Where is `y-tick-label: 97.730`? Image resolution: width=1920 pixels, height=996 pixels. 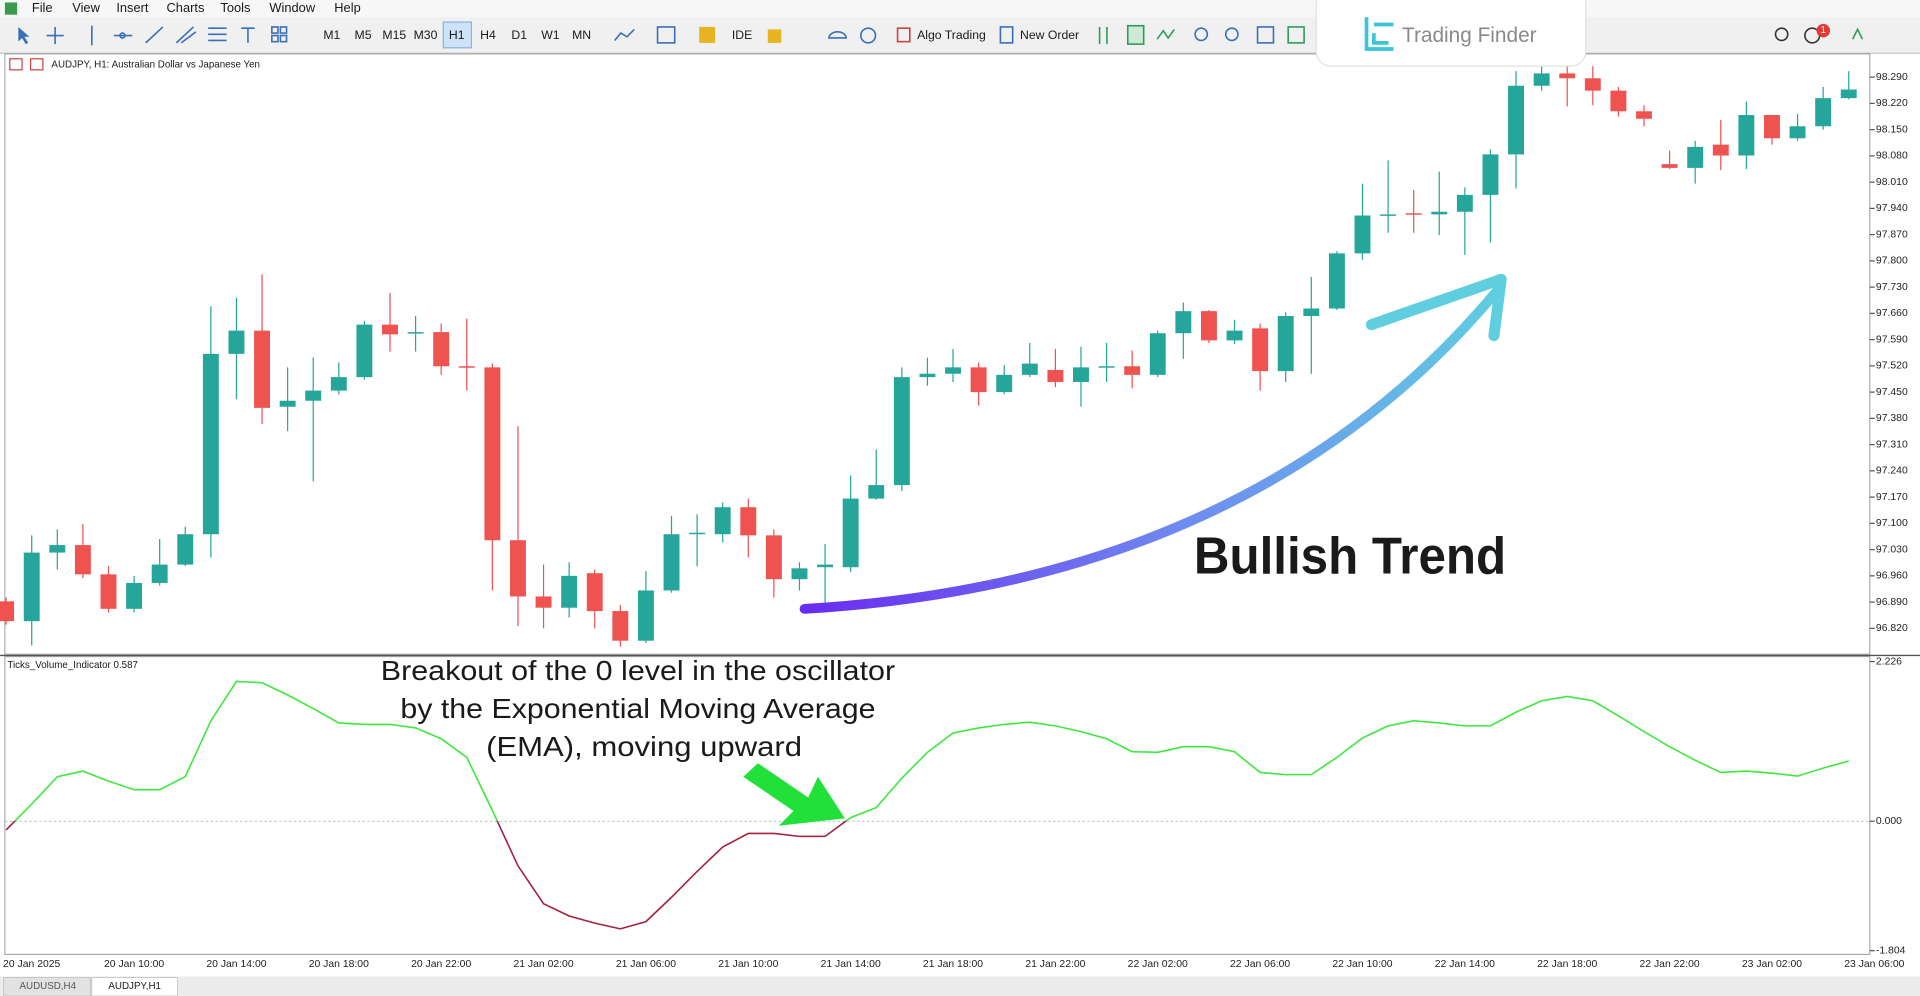
y-tick-label: 97.730 is located at coordinates (1892, 287).